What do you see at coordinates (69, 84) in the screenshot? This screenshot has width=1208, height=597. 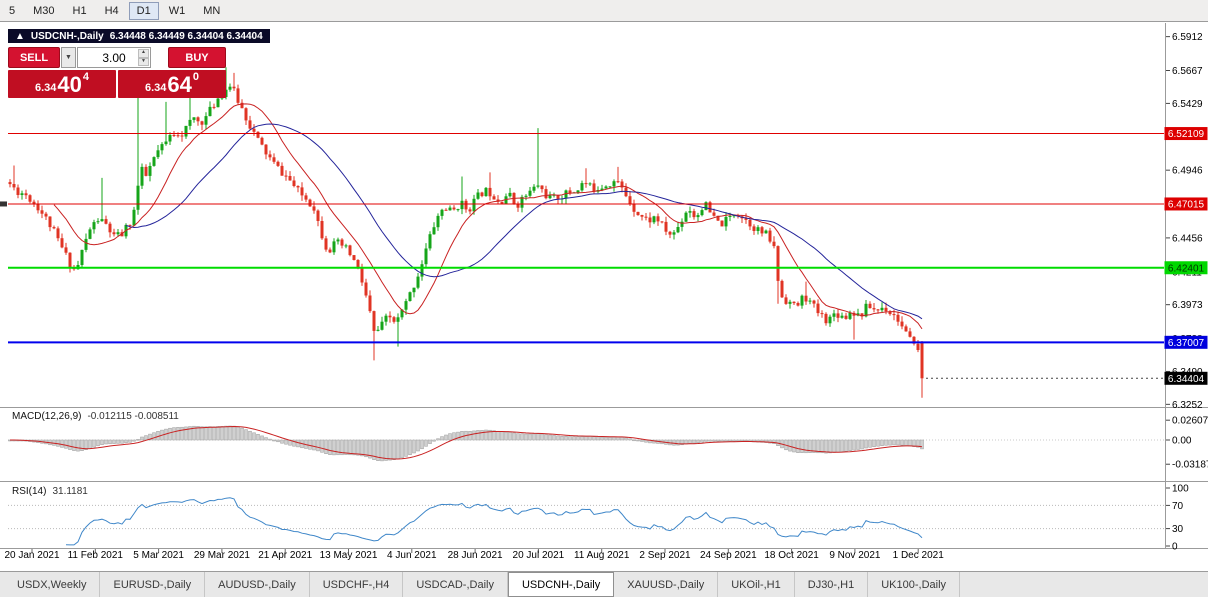 I see `bid-price-pips: 40` at bounding box center [69, 84].